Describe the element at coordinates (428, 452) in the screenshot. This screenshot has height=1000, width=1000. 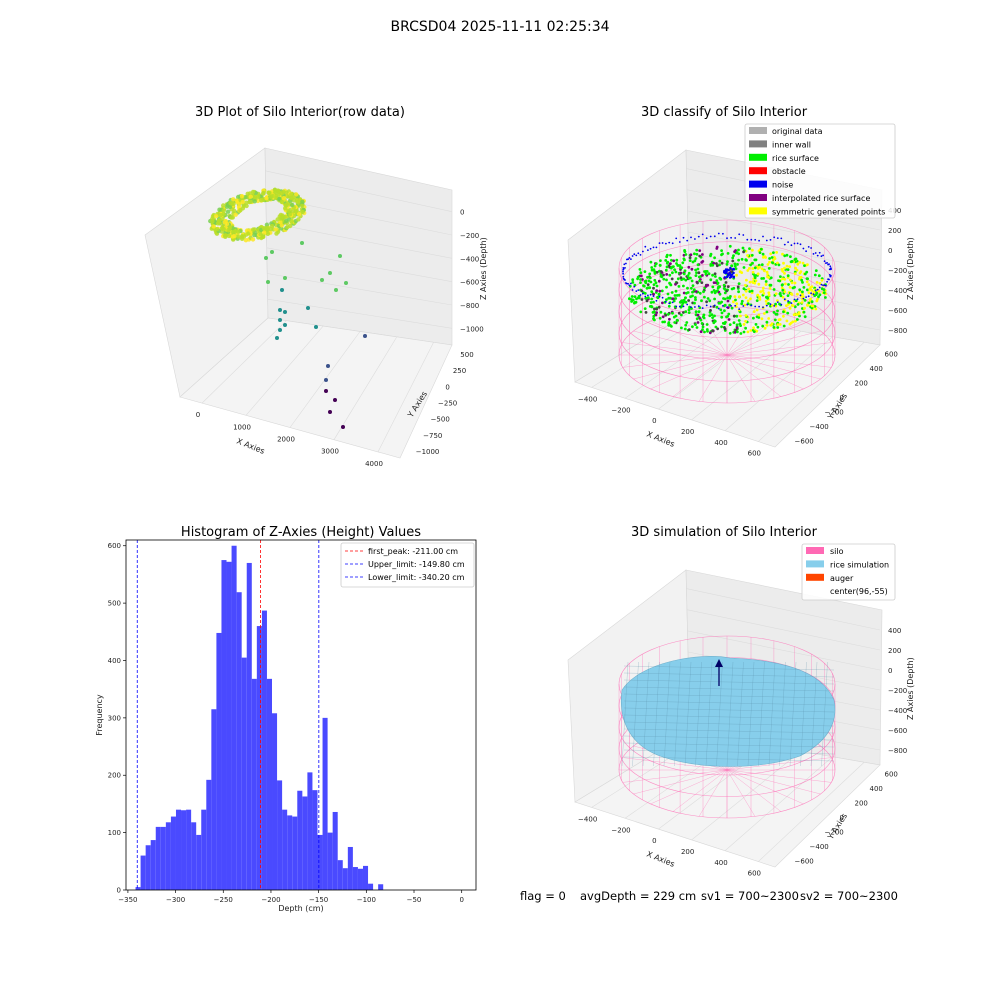
I see `raw3d-y-tick: −1000` at that location.